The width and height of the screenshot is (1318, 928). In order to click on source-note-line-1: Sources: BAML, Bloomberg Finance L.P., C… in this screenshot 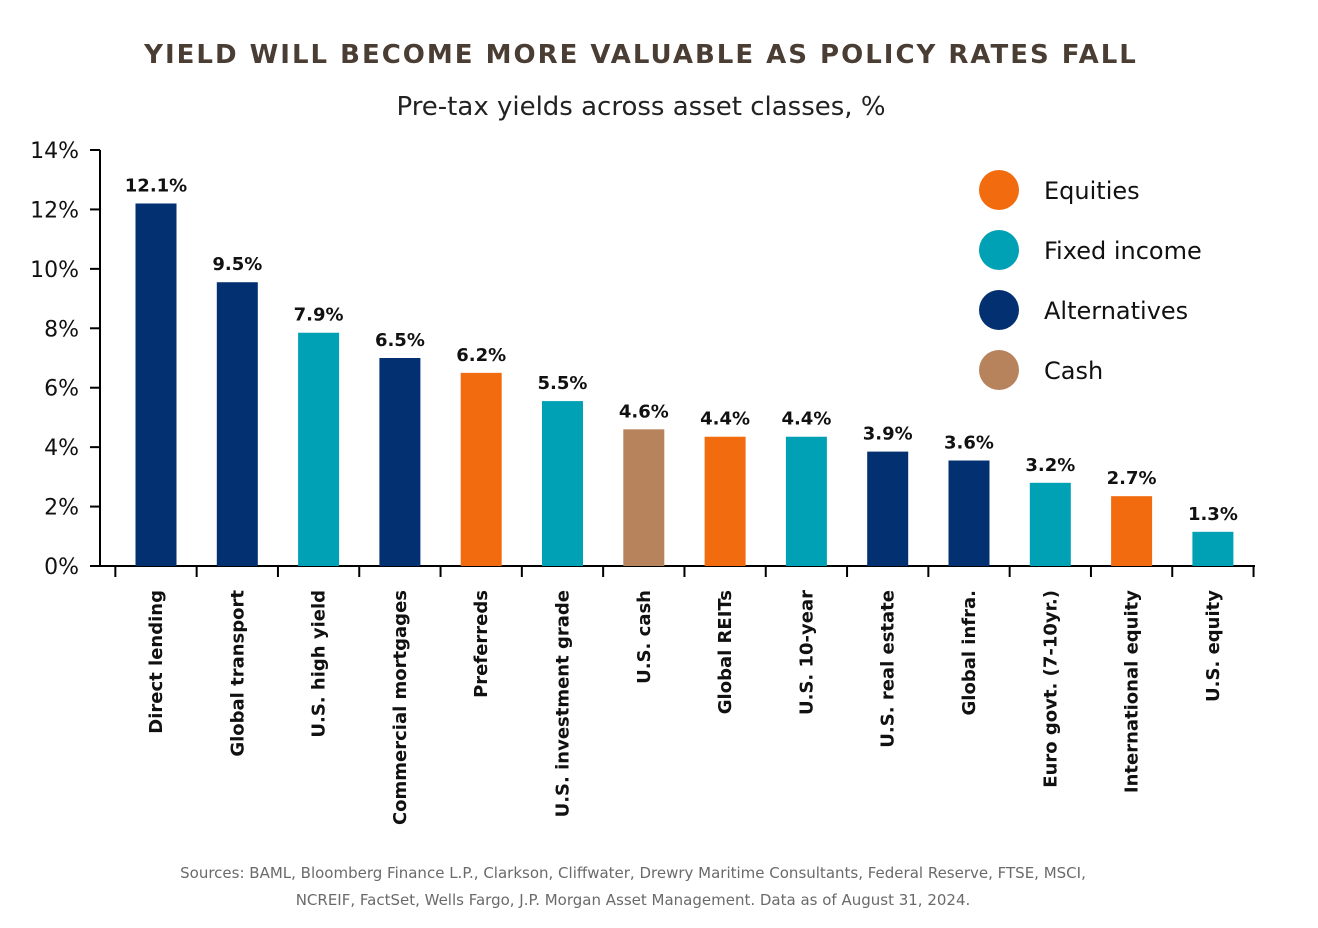, I will do `click(633, 873)`.